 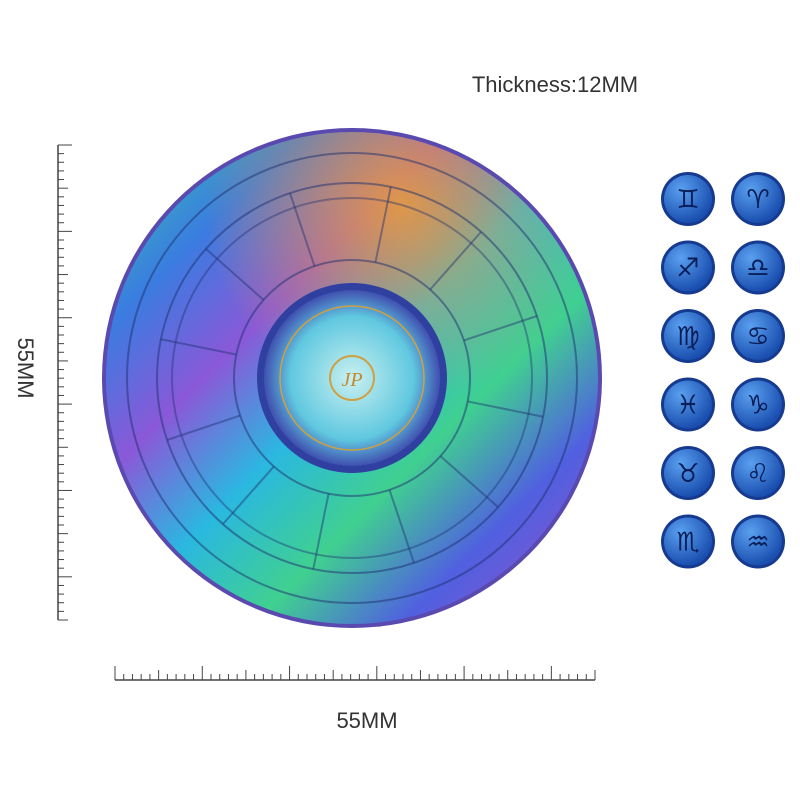 What do you see at coordinates (355, 673) in the screenshot?
I see `horizontal-ruler` at bounding box center [355, 673].